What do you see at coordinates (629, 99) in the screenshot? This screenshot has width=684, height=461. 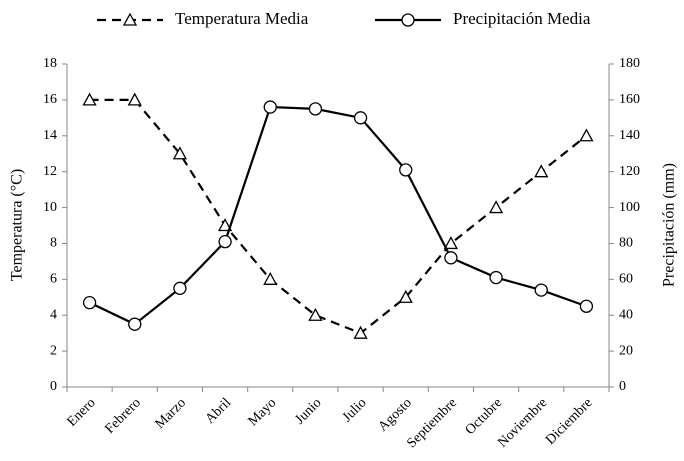 I see `y2-tick-label: 160` at bounding box center [629, 99].